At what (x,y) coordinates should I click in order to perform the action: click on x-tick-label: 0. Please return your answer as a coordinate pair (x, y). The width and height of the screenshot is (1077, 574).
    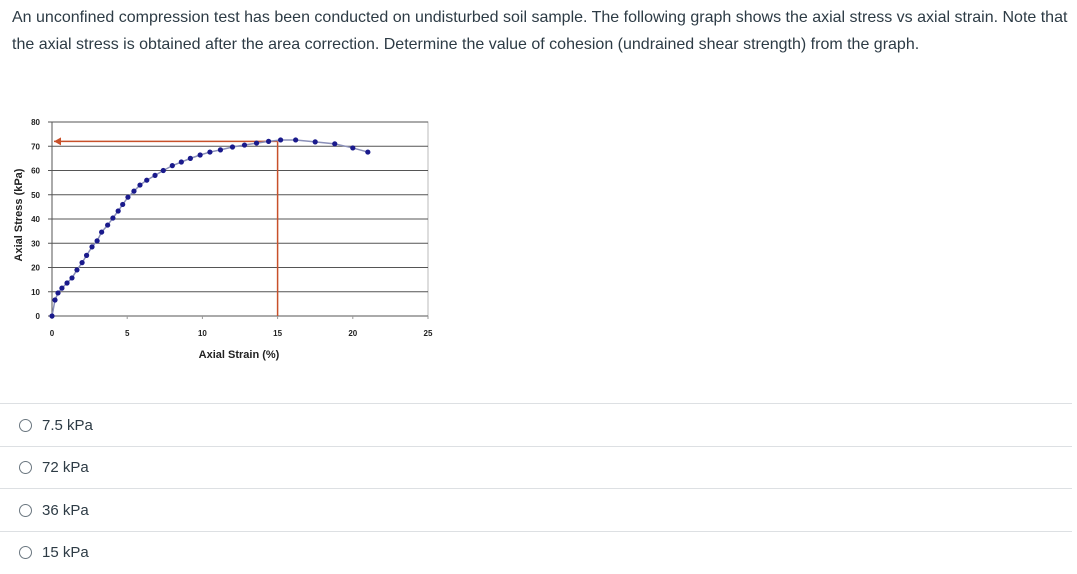
    Looking at the image, I should click on (52, 333).